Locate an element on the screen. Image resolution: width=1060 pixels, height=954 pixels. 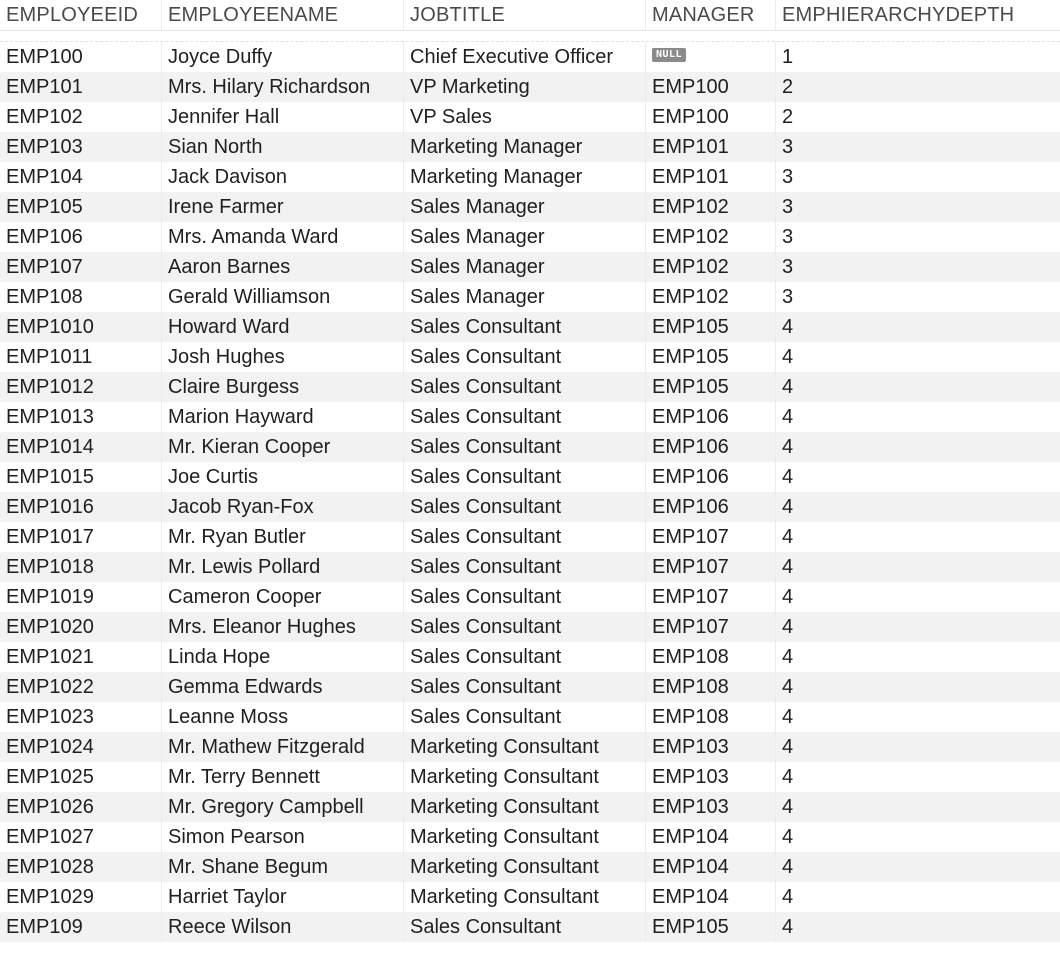
cell-employeename: Gerald Williamson is located at coordinates (283, 297).